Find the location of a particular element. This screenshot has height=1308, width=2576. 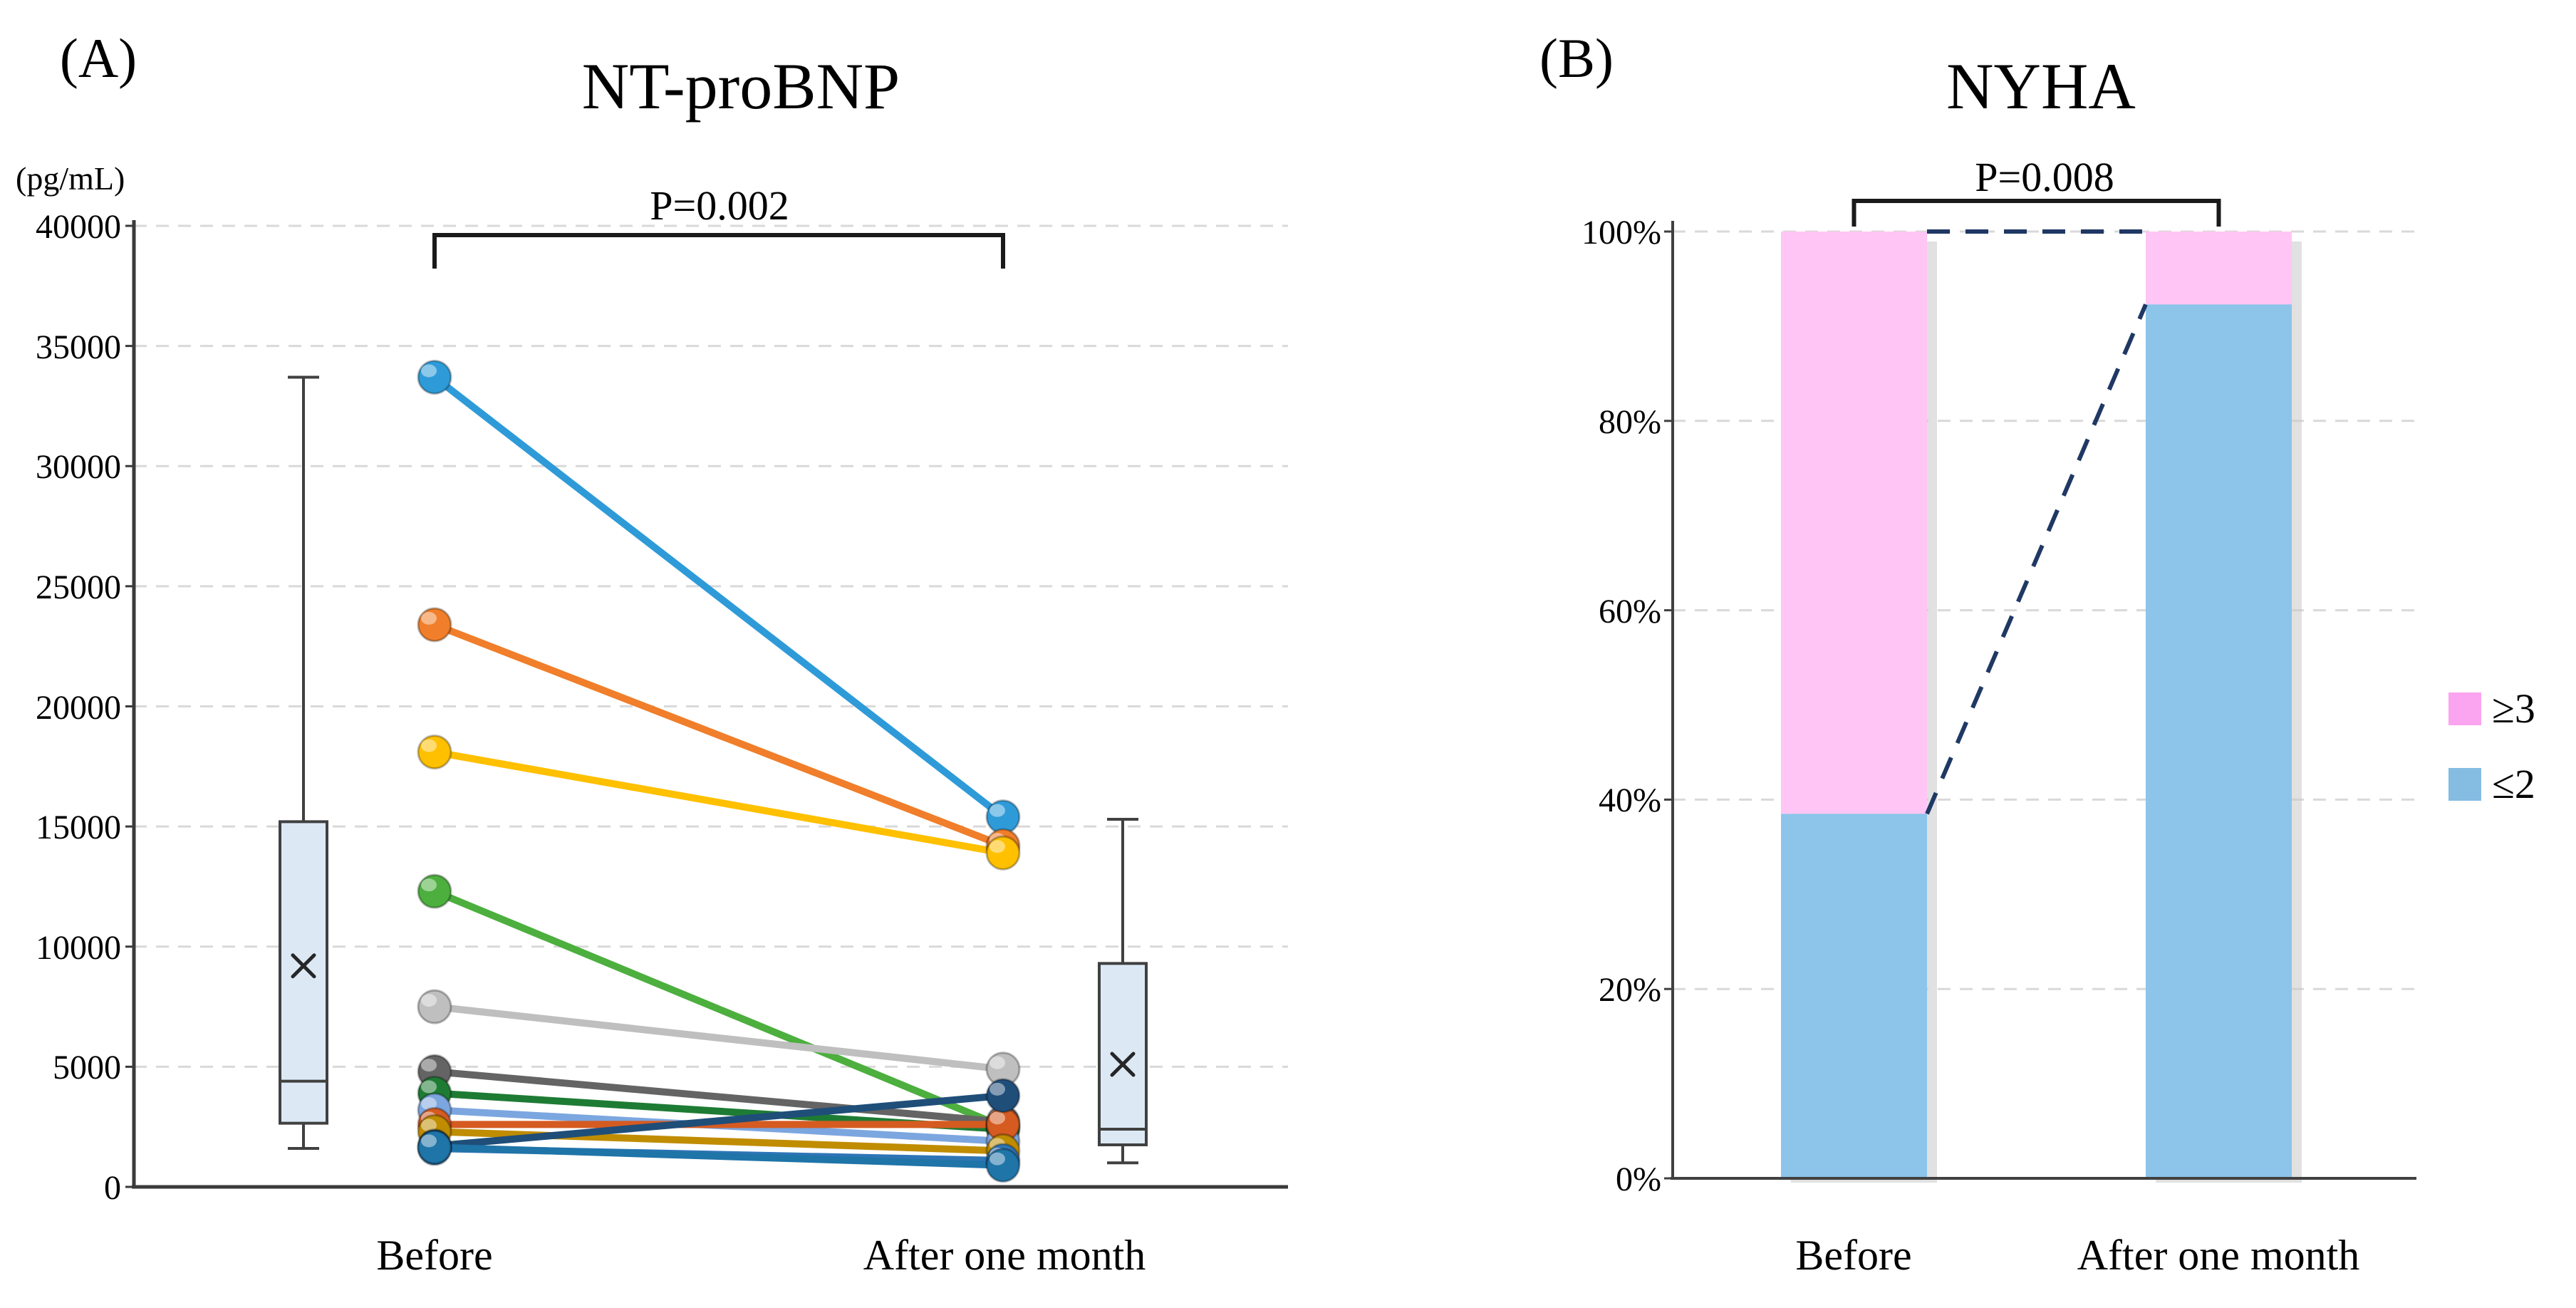

panel-b-y-tick-labels: 100% 80% 60% 40% 20% 0% is located at coordinates (1622, 706).